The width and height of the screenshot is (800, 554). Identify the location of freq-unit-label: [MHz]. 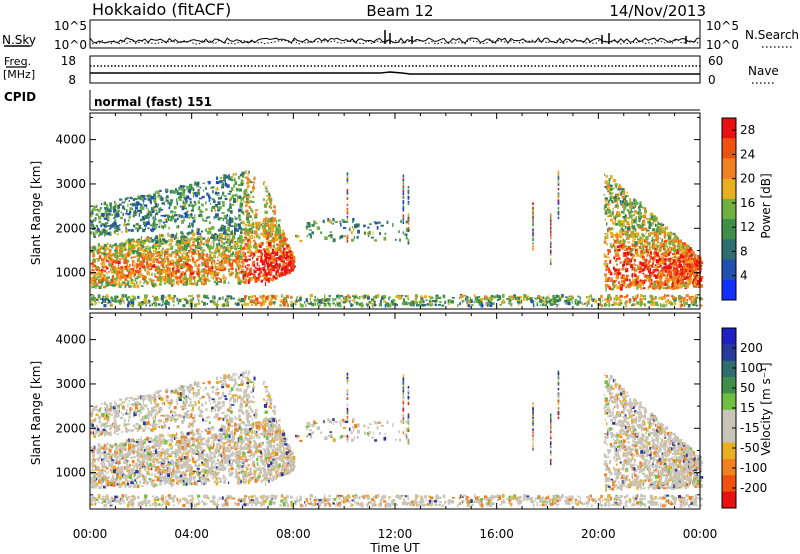
(19, 74).